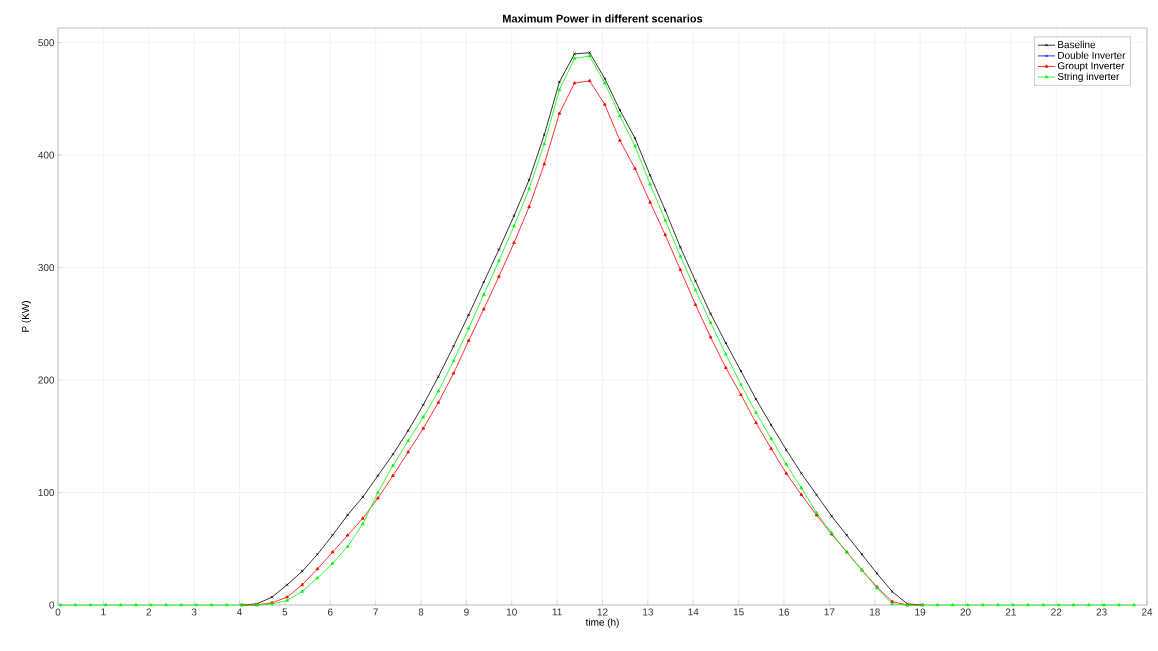 The image size is (1158, 651). Describe the element at coordinates (239, 612) in the screenshot. I see `x-tick-label: 4` at that location.